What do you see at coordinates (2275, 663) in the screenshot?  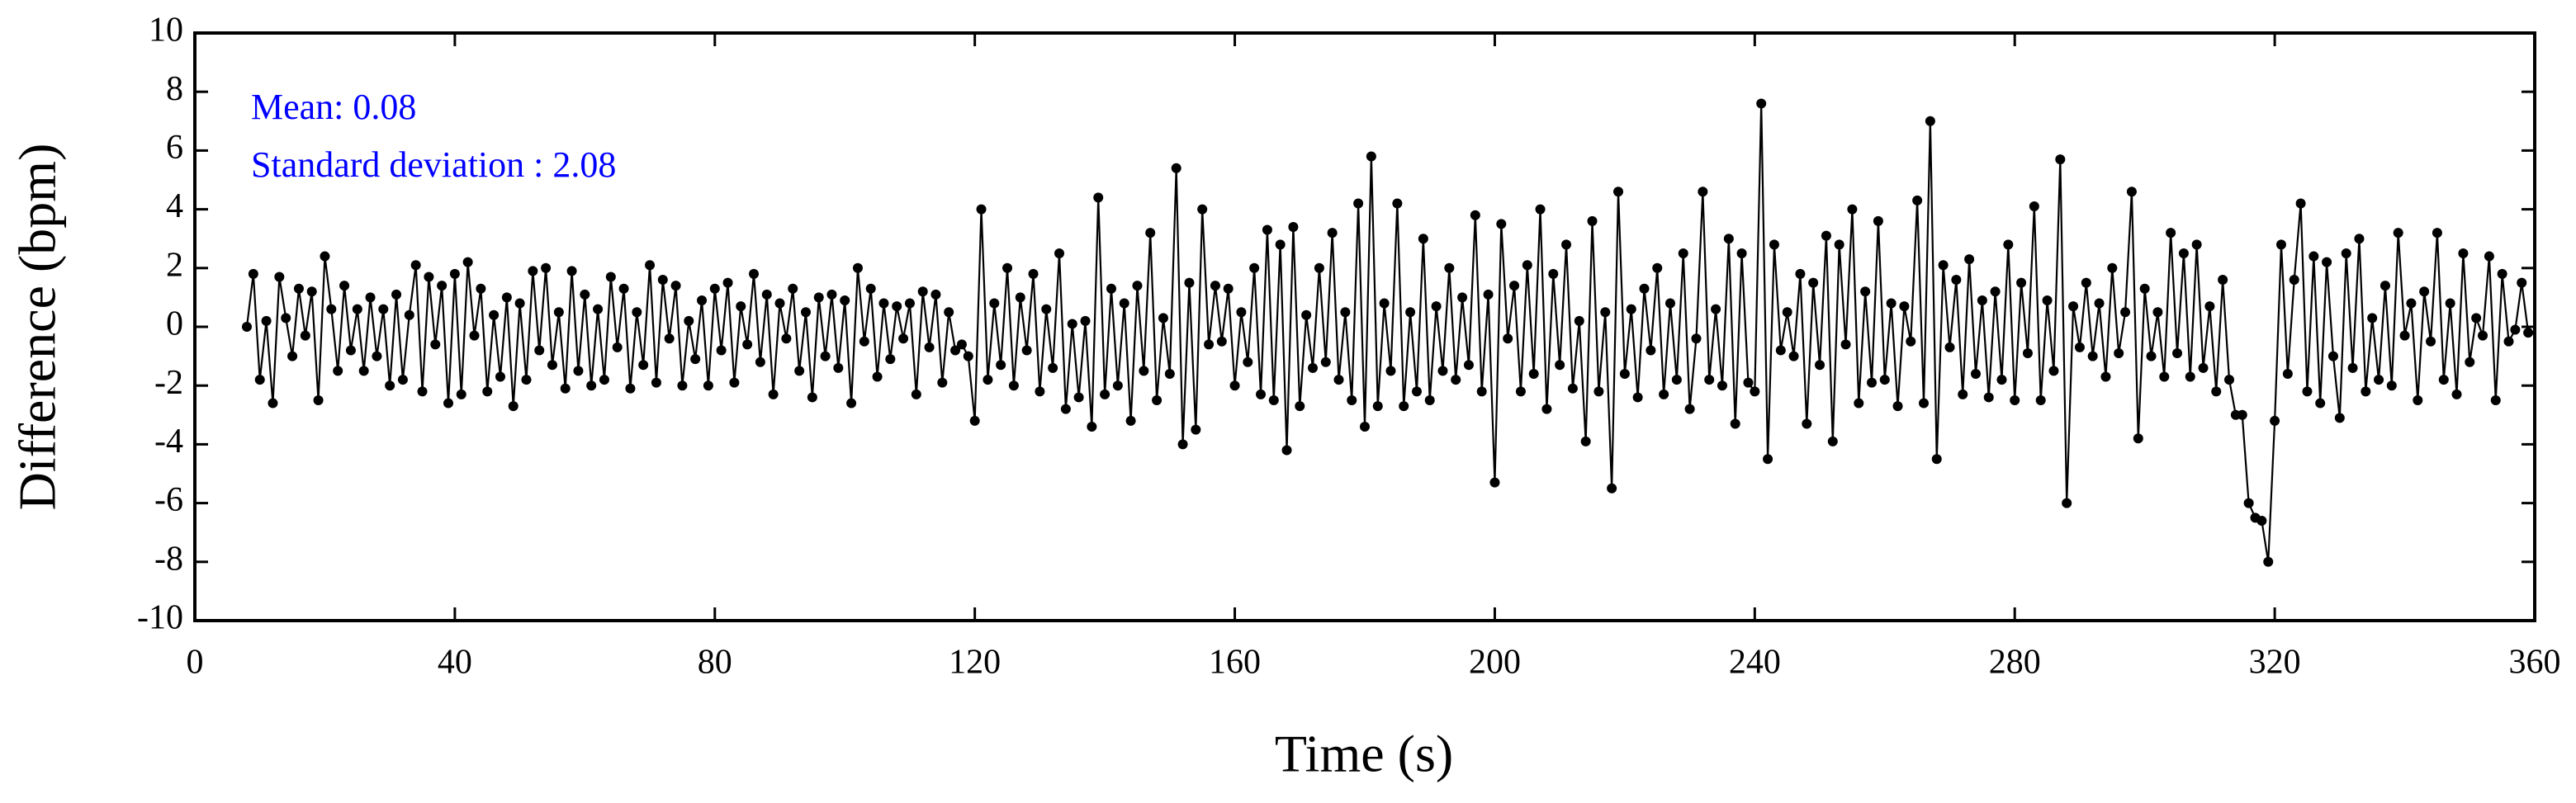 I see `x-tick-label: 320` at bounding box center [2275, 663].